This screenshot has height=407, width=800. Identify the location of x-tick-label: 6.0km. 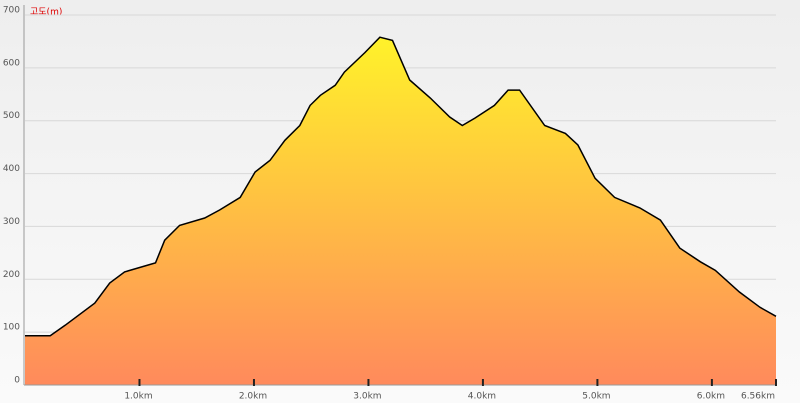
(711, 397).